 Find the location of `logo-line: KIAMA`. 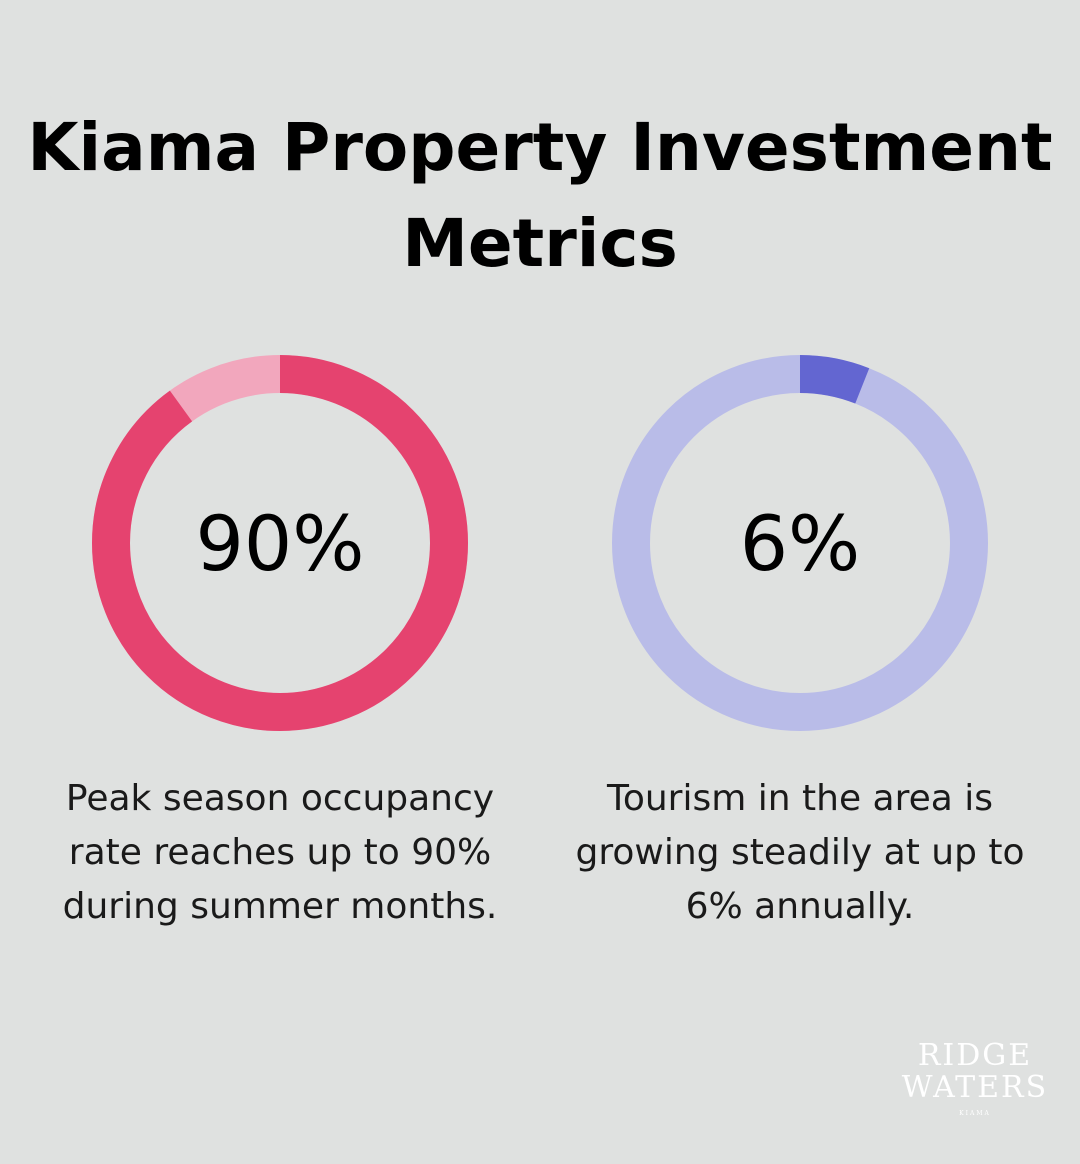

logo-line: KIAMA is located at coordinates (975, 1113).